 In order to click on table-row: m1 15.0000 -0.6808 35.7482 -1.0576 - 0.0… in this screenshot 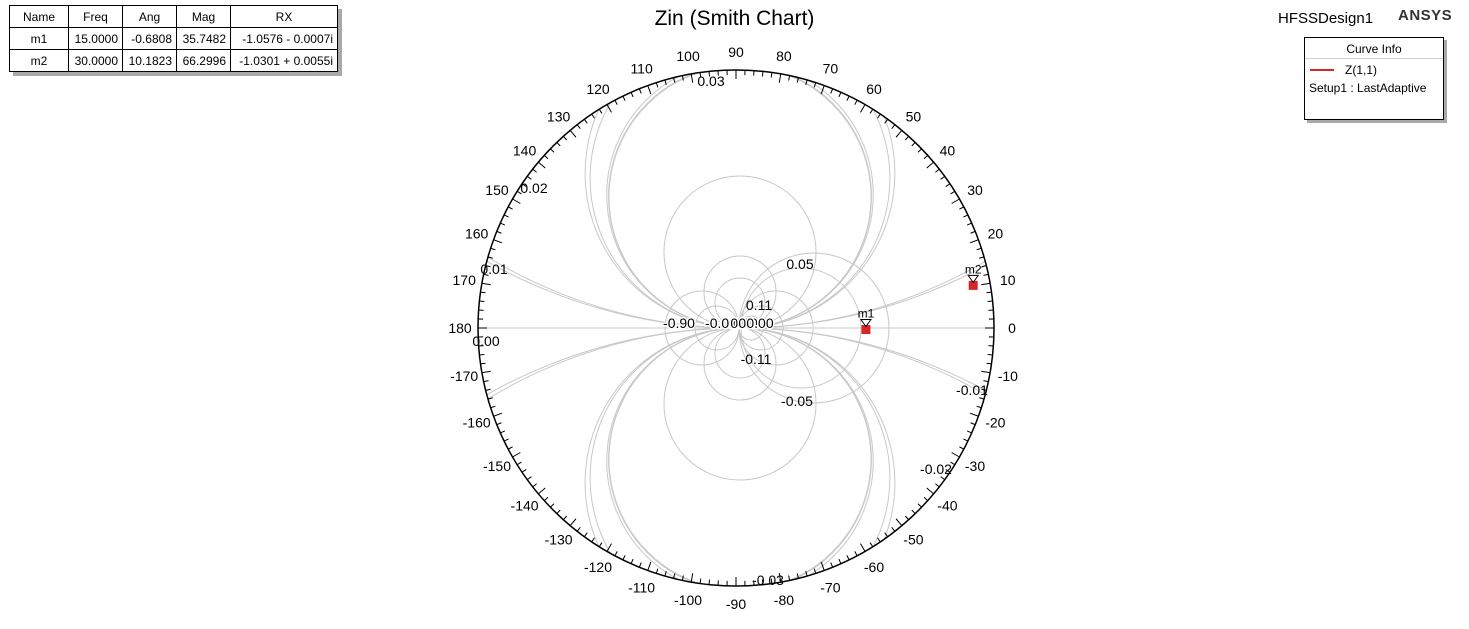, I will do `click(173, 38)`.